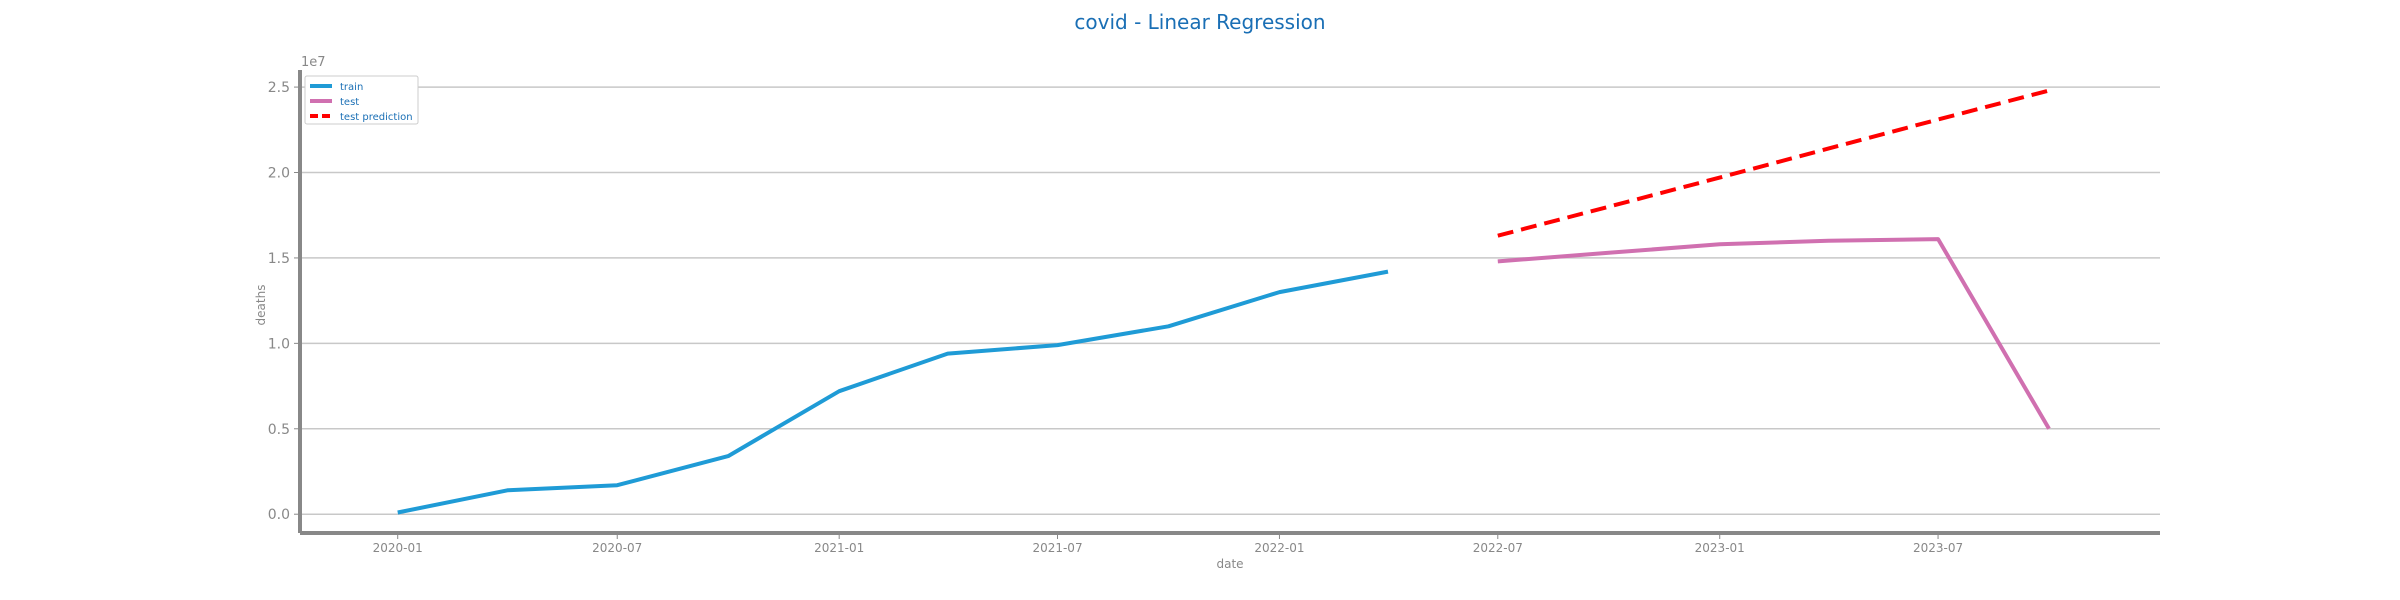 This screenshot has width=2400, height=600. I want to click on y-axis-label: deaths, so click(261, 305).